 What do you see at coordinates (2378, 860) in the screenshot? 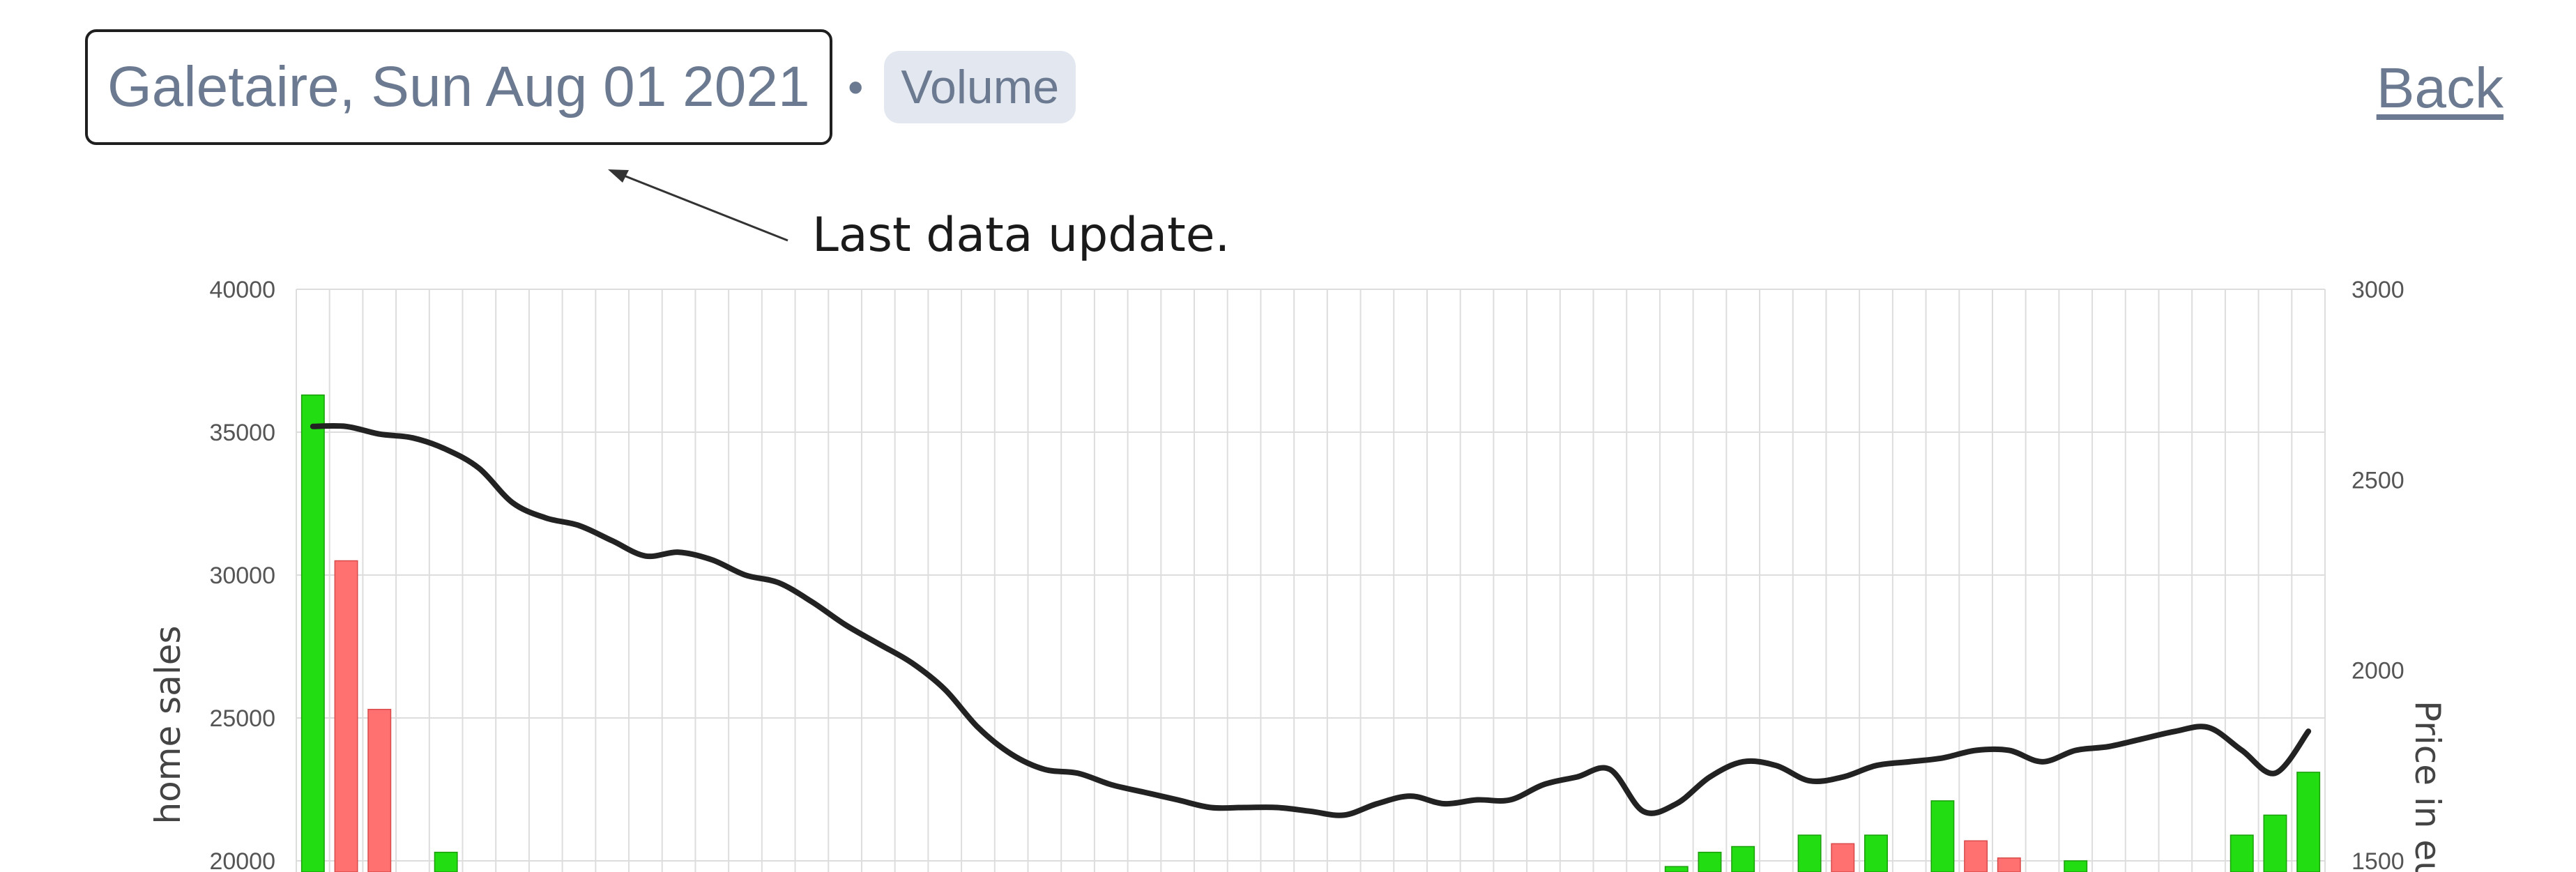
I see `y2-tick-label: 1500` at bounding box center [2378, 860].